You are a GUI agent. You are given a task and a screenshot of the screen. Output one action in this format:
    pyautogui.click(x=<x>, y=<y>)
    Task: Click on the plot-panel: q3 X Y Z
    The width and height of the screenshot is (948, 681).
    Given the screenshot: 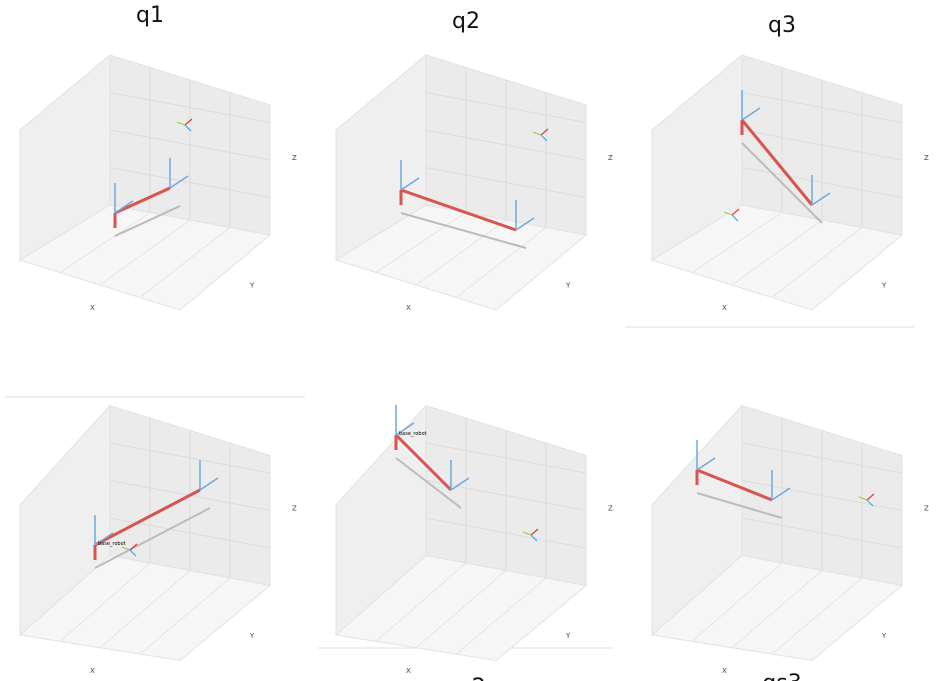 What is the action you would take?
    pyautogui.click(x=789, y=162)
    